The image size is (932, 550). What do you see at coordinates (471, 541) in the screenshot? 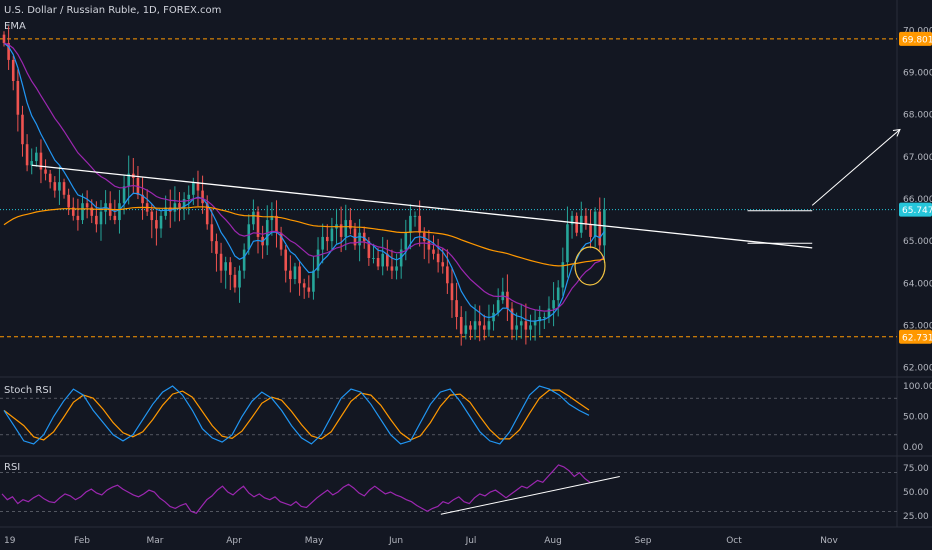
I see `time-tick-label: Jul` at bounding box center [471, 541].